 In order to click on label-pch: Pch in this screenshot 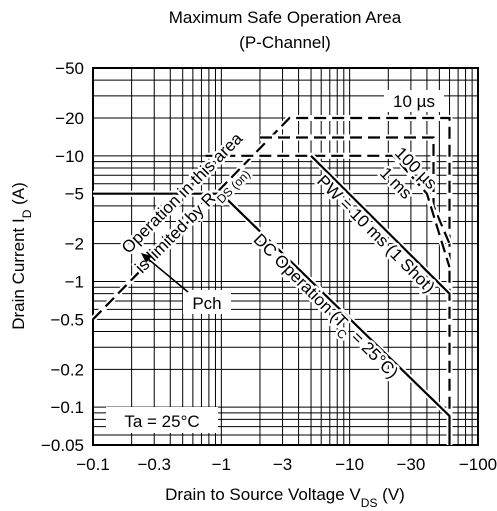, I will do `click(206, 303)`.